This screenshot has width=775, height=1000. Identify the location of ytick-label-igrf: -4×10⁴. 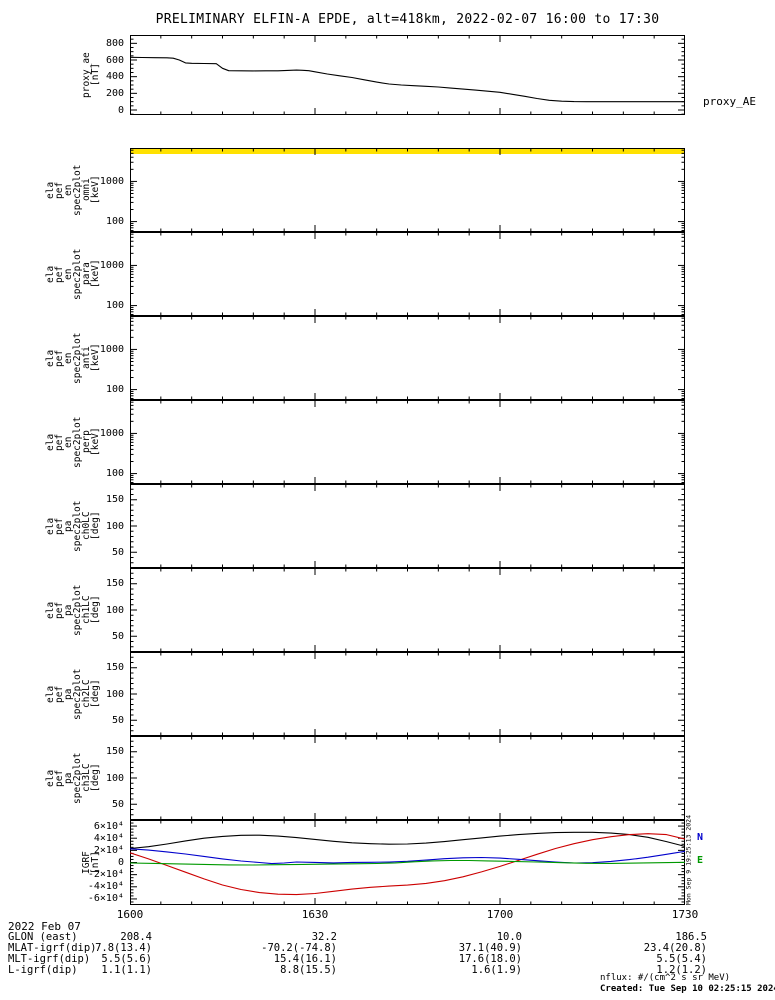
(105, 887).